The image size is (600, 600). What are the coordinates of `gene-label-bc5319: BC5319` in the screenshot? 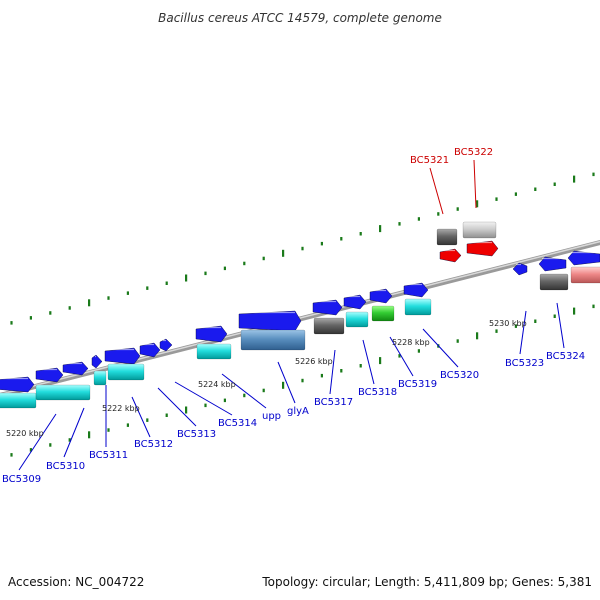 It's located at (417, 384).